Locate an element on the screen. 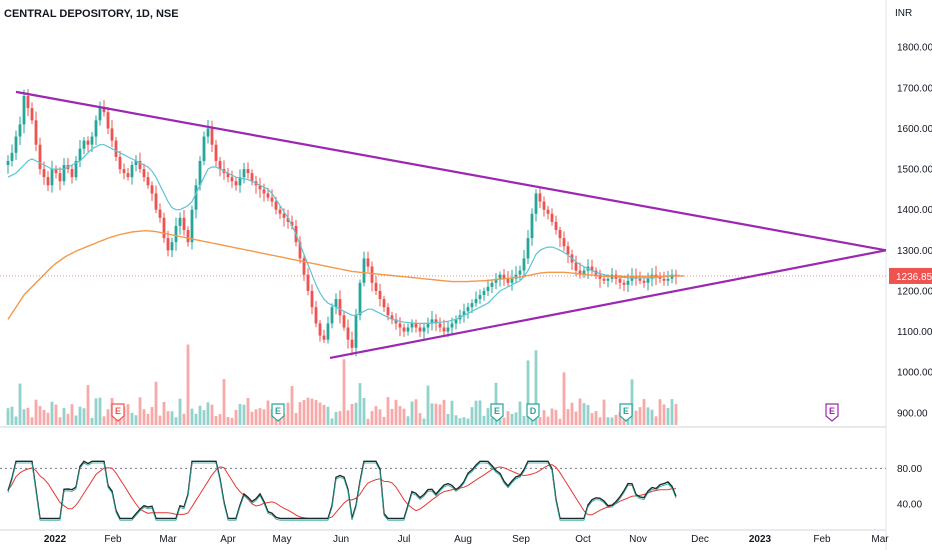 This screenshot has width=932, height=550. osc-main-line is located at coordinates (342, 490).